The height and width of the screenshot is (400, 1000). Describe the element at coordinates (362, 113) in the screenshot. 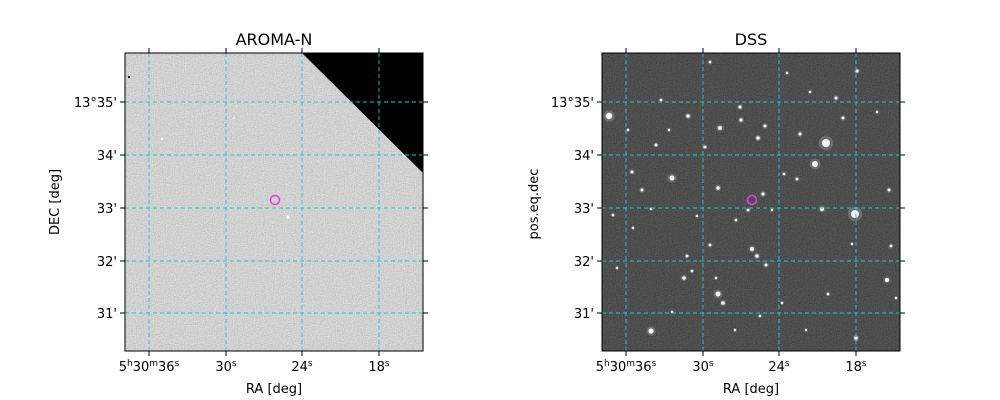

I see `no-data-region` at that location.